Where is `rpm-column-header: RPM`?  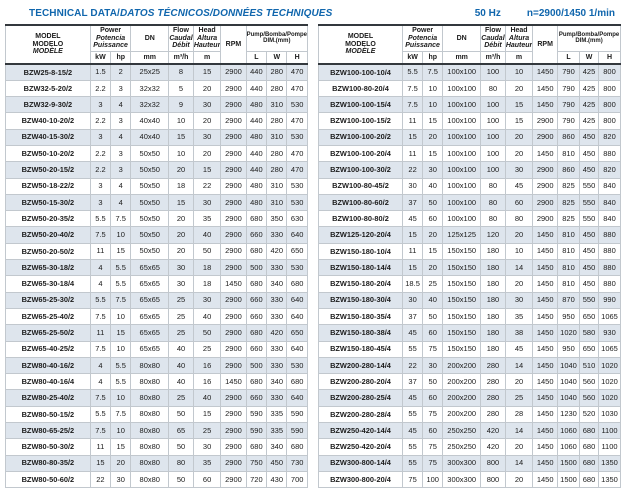 rpm-column-header: RPM is located at coordinates (545, 44).